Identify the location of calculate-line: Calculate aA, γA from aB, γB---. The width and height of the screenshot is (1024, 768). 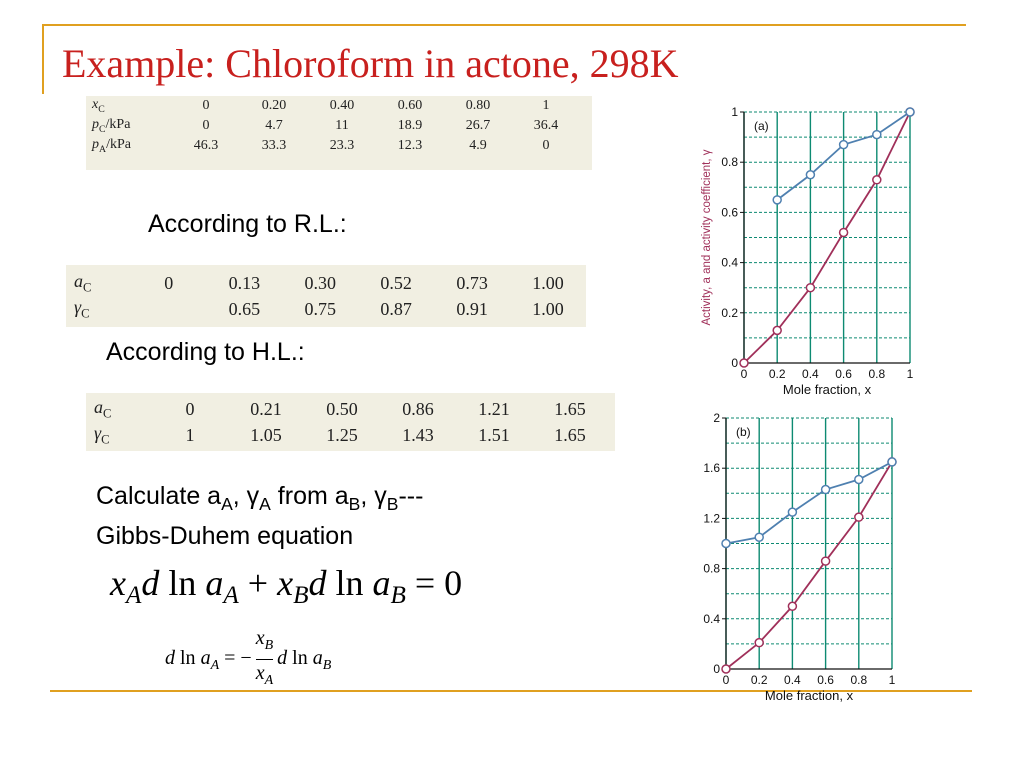
(259, 498).